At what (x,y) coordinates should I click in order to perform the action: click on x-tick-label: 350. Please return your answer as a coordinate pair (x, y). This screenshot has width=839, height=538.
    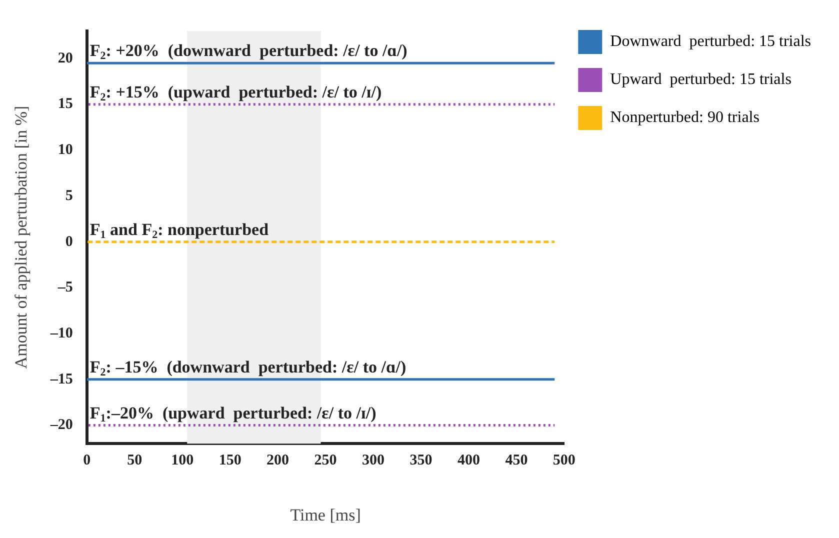
    Looking at the image, I should click on (421, 460).